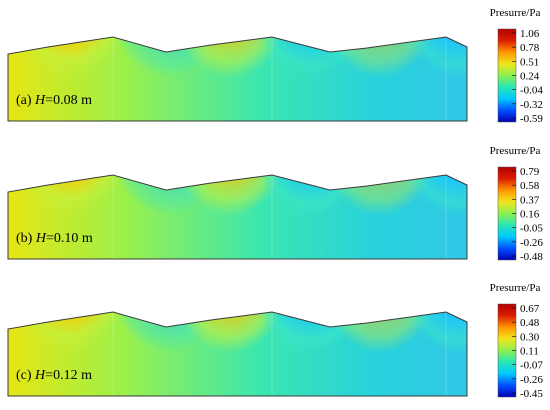 The width and height of the screenshot is (550, 410). What do you see at coordinates (530, 323) in the screenshot?
I see `colorbar-tick-label: 0.48` at bounding box center [530, 323].